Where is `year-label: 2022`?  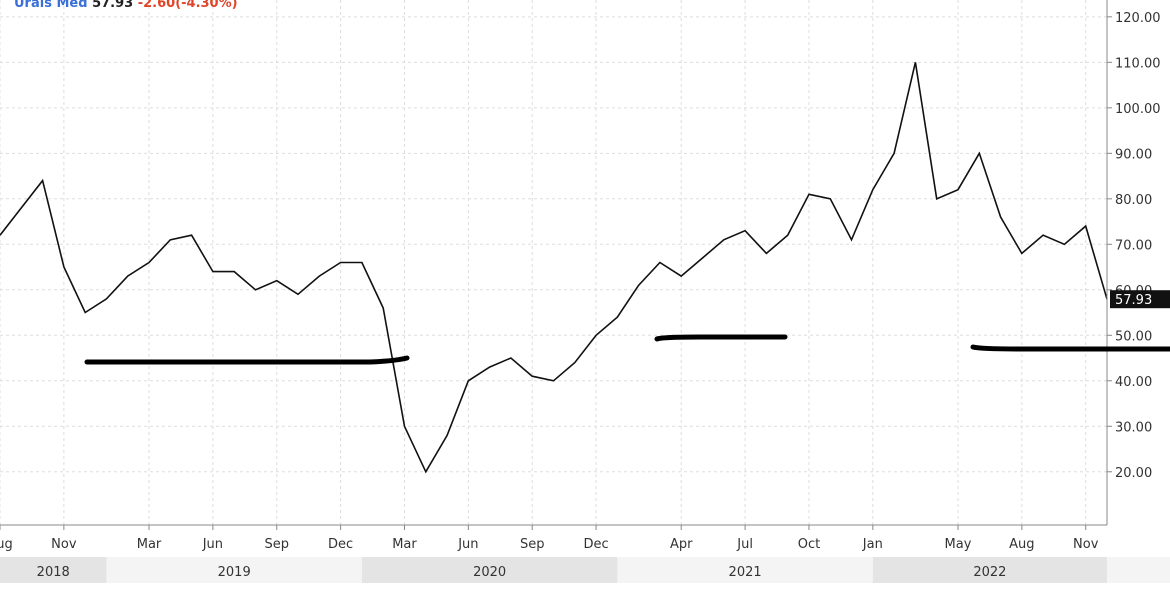
year-label: 2022 is located at coordinates (989, 572).